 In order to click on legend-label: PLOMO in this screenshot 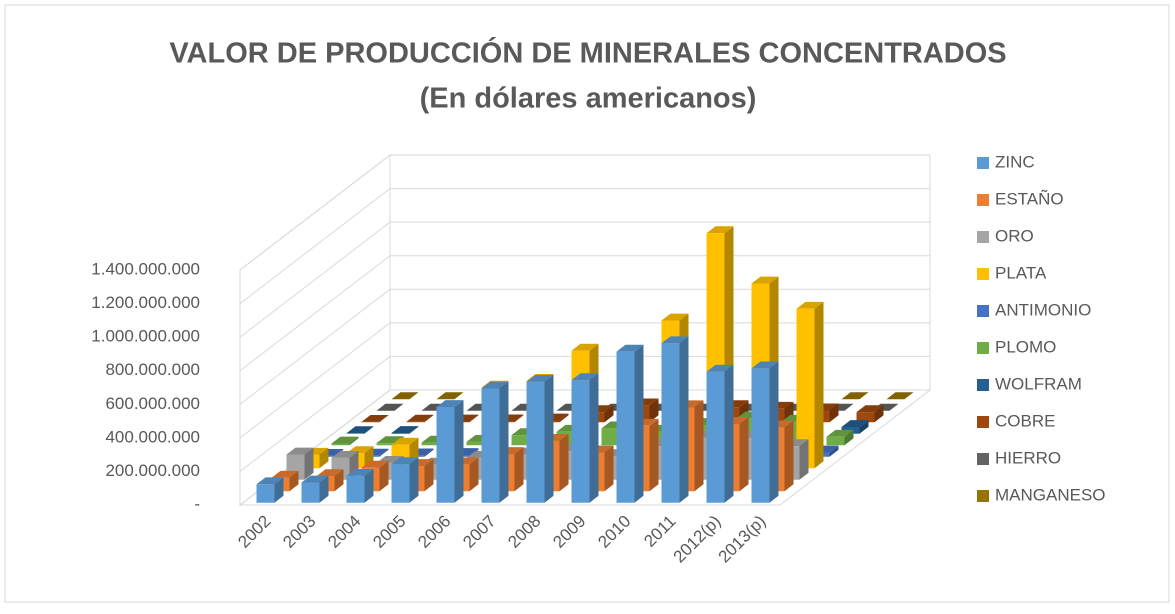, I will do `click(1025, 346)`.